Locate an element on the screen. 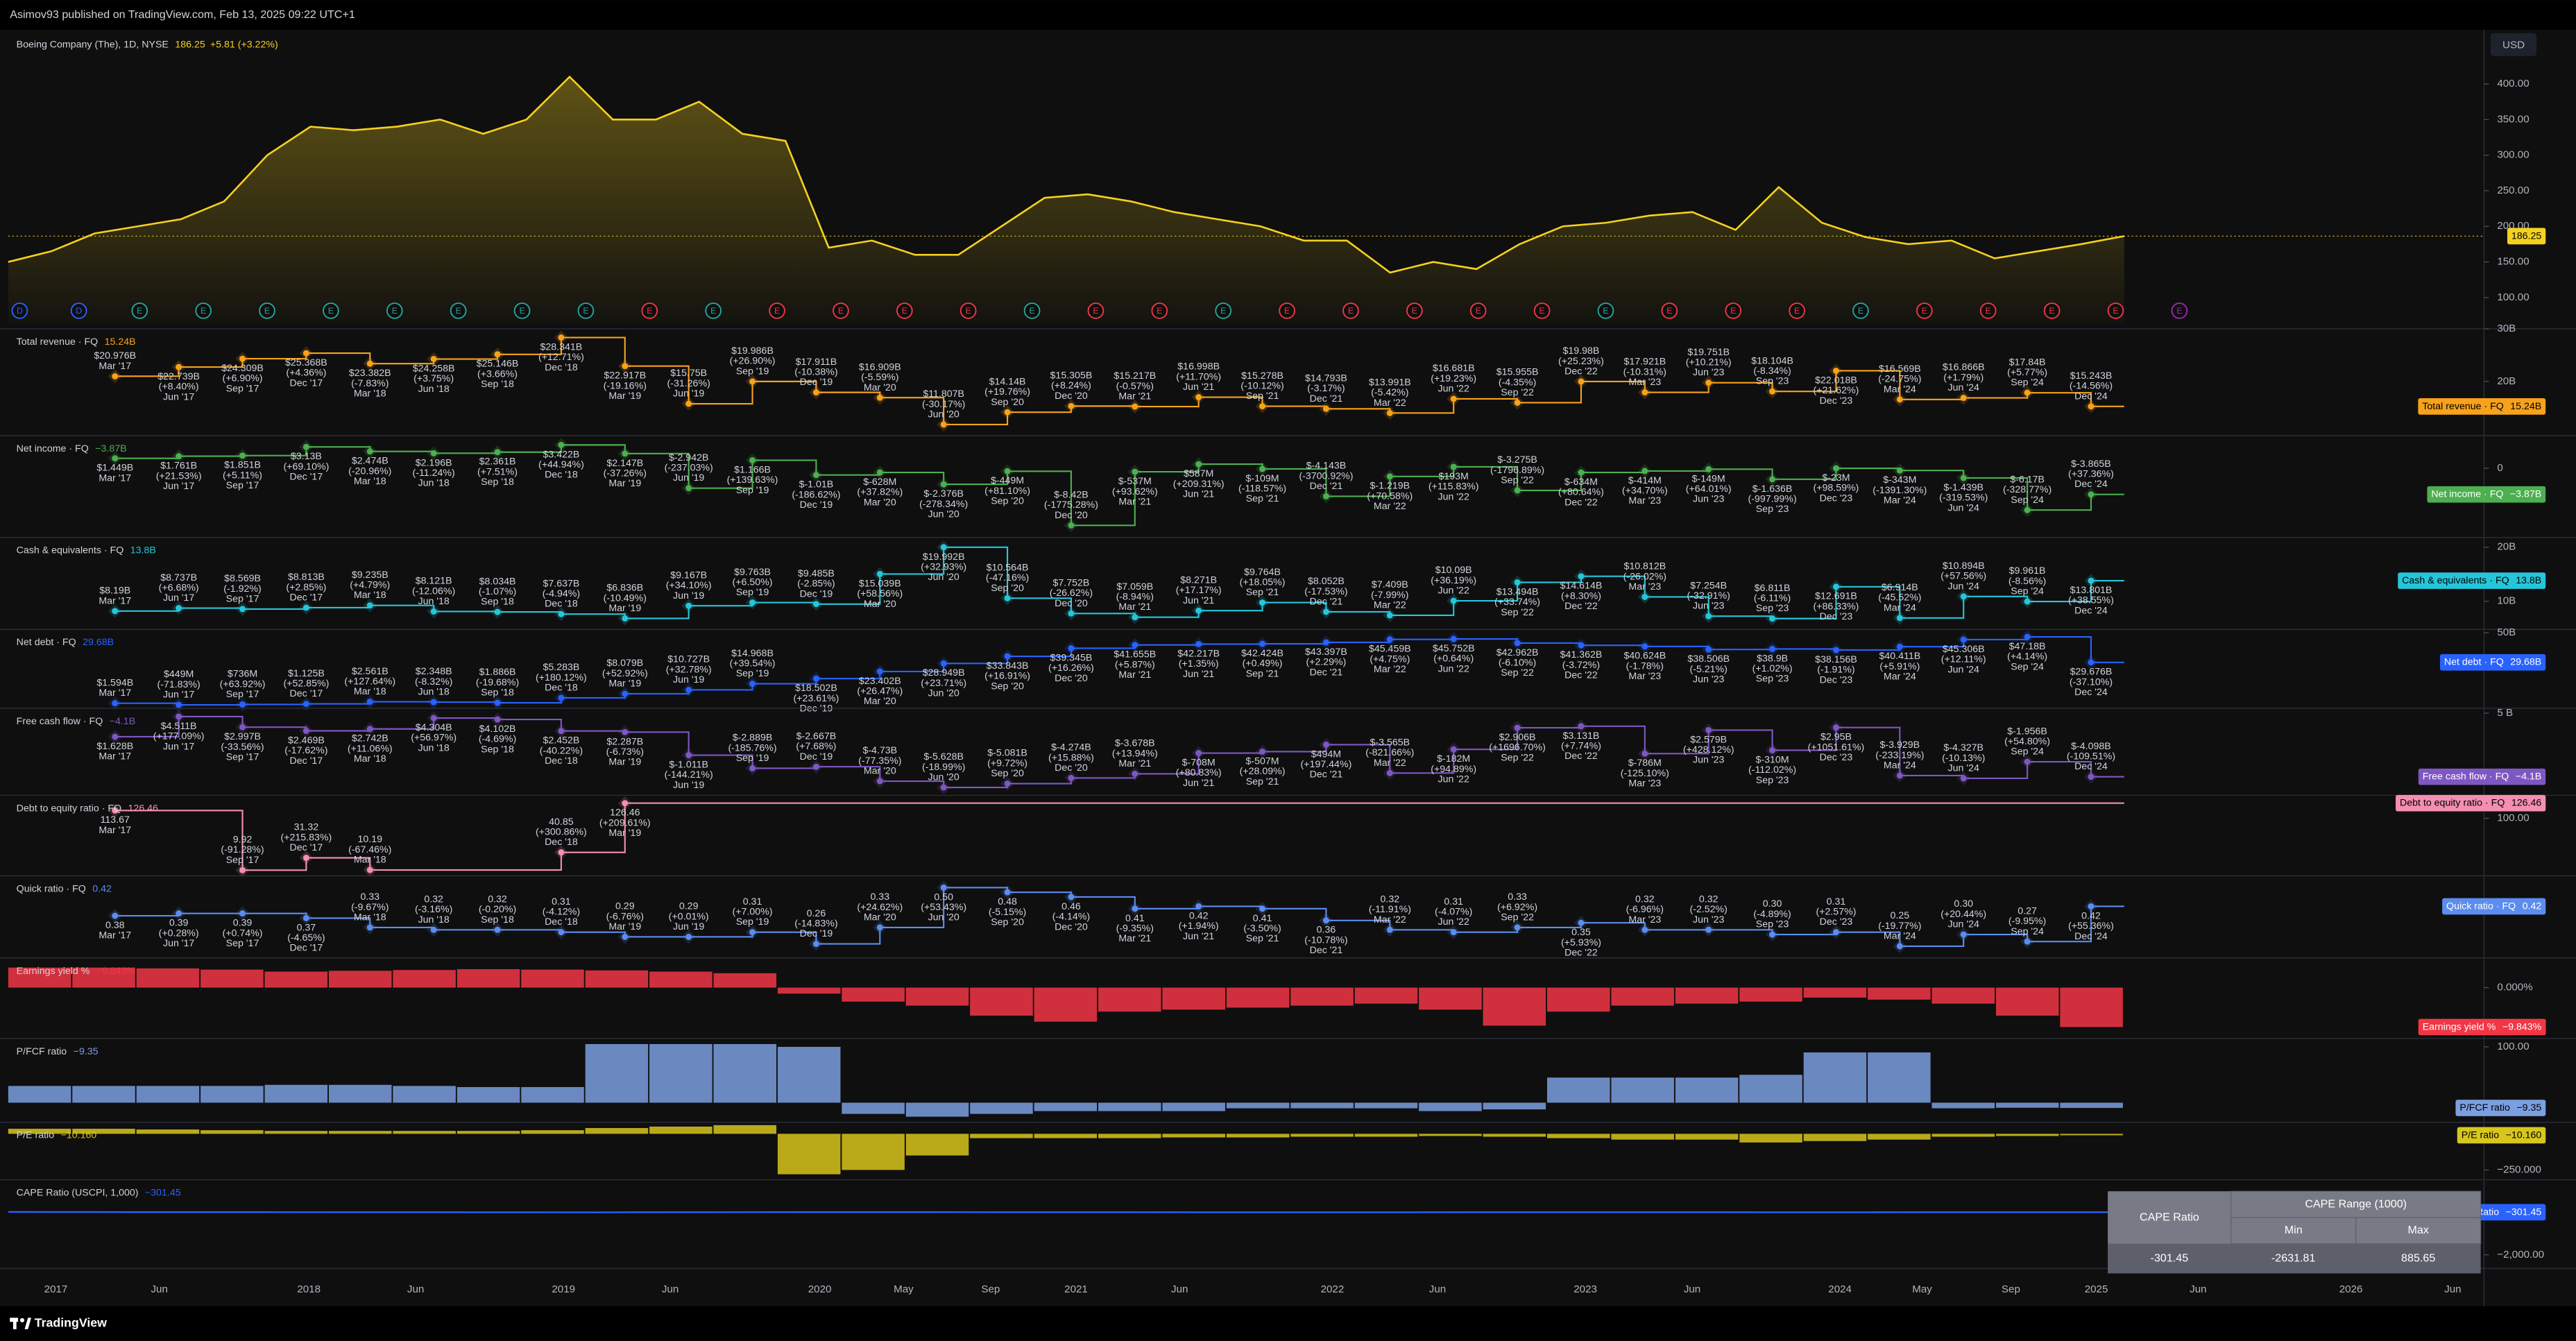 Image resolution: width=2576 pixels, height=1341 pixels. point-value: $-149M is located at coordinates (1708, 479).